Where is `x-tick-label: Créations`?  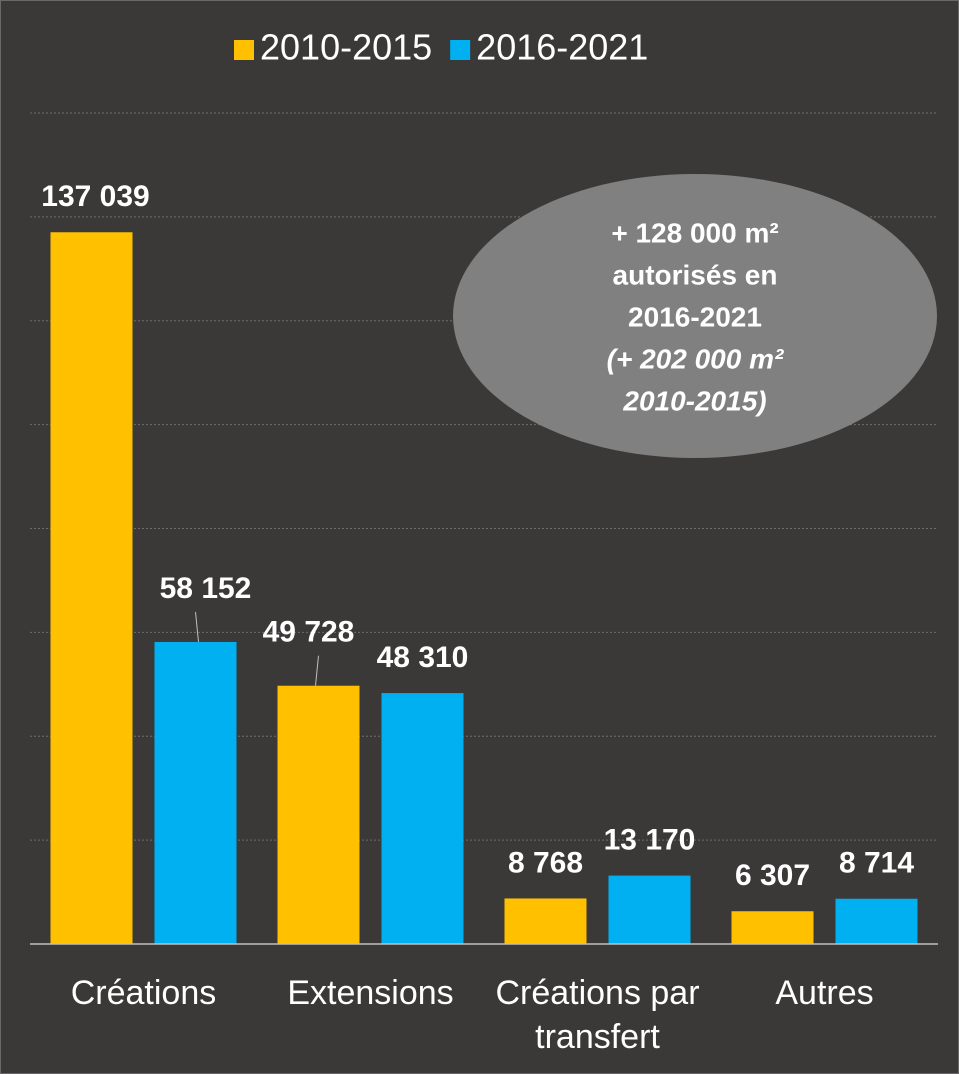
x-tick-label: Créations is located at coordinates (143, 993).